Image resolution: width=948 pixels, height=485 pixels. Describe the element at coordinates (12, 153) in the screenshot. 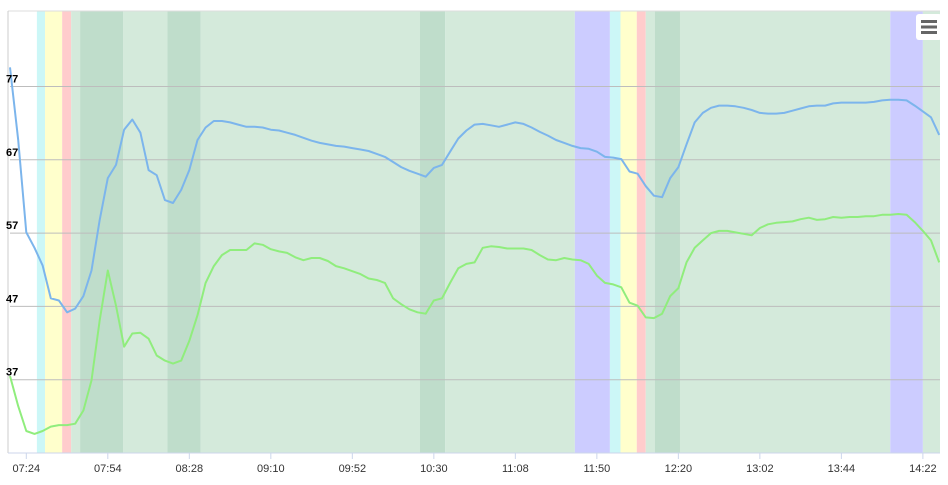

I see `y-tick-label: 67` at that location.